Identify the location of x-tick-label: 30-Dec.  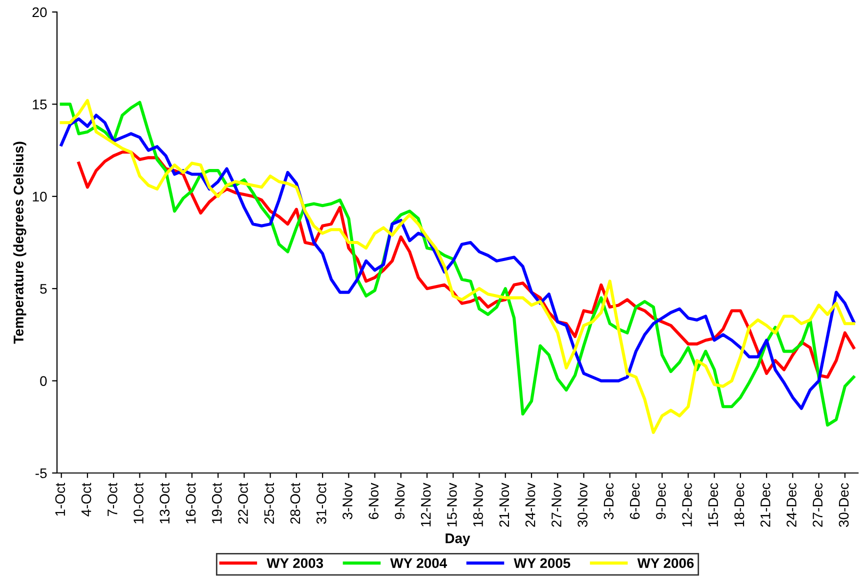
(843, 505).